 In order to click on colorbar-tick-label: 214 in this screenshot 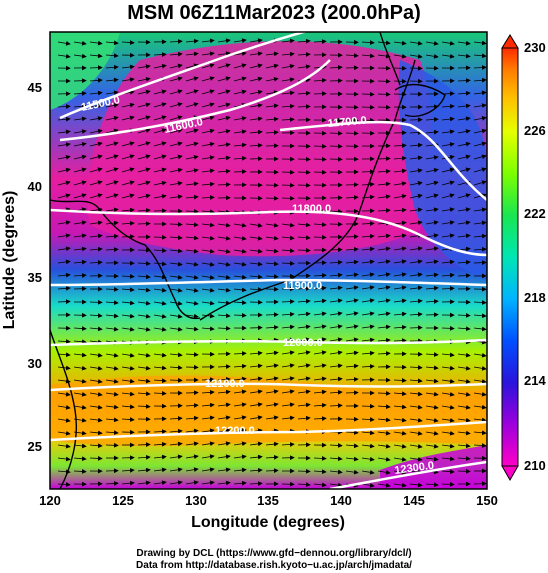, I will do `click(535, 380)`.